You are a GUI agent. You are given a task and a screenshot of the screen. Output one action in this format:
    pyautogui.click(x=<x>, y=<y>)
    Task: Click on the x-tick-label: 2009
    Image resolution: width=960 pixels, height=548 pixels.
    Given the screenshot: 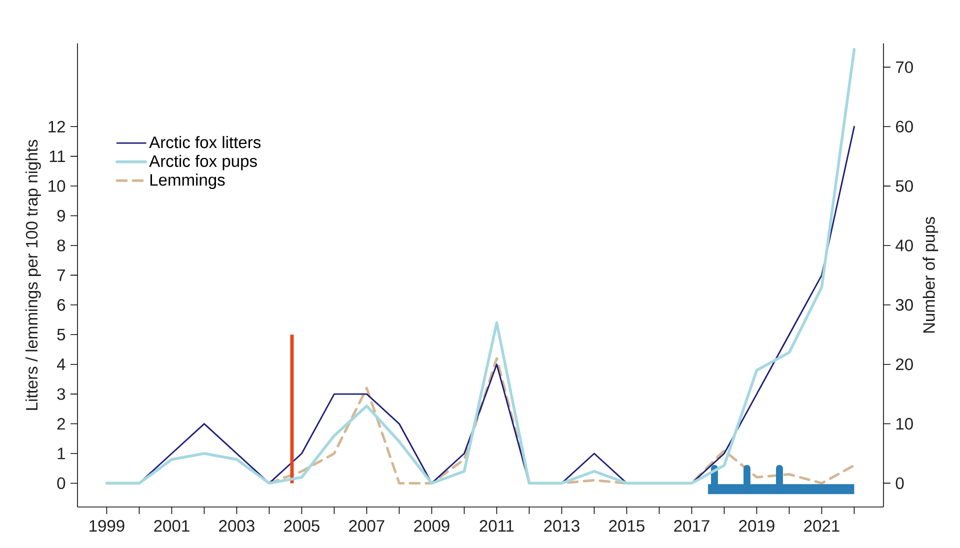 What is the action you would take?
    pyautogui.click(x=432, y=526)
    